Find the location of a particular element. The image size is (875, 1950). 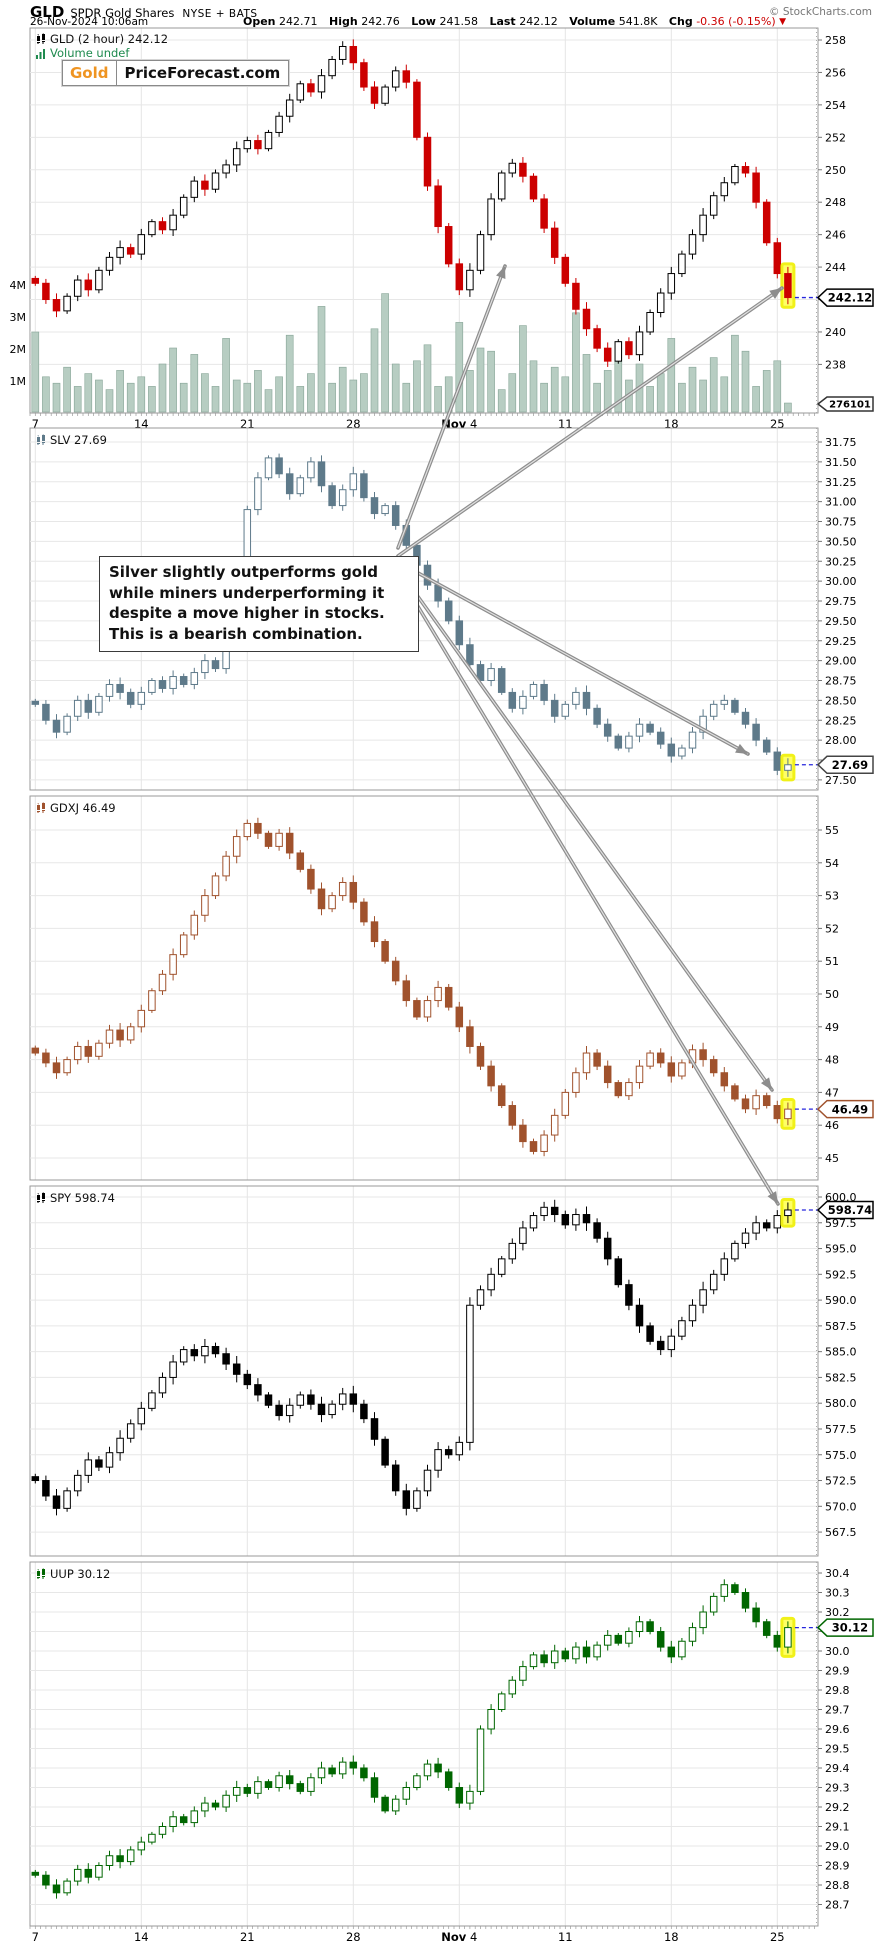

svg-text: 29.7 is located at coordinates (837, 1710).